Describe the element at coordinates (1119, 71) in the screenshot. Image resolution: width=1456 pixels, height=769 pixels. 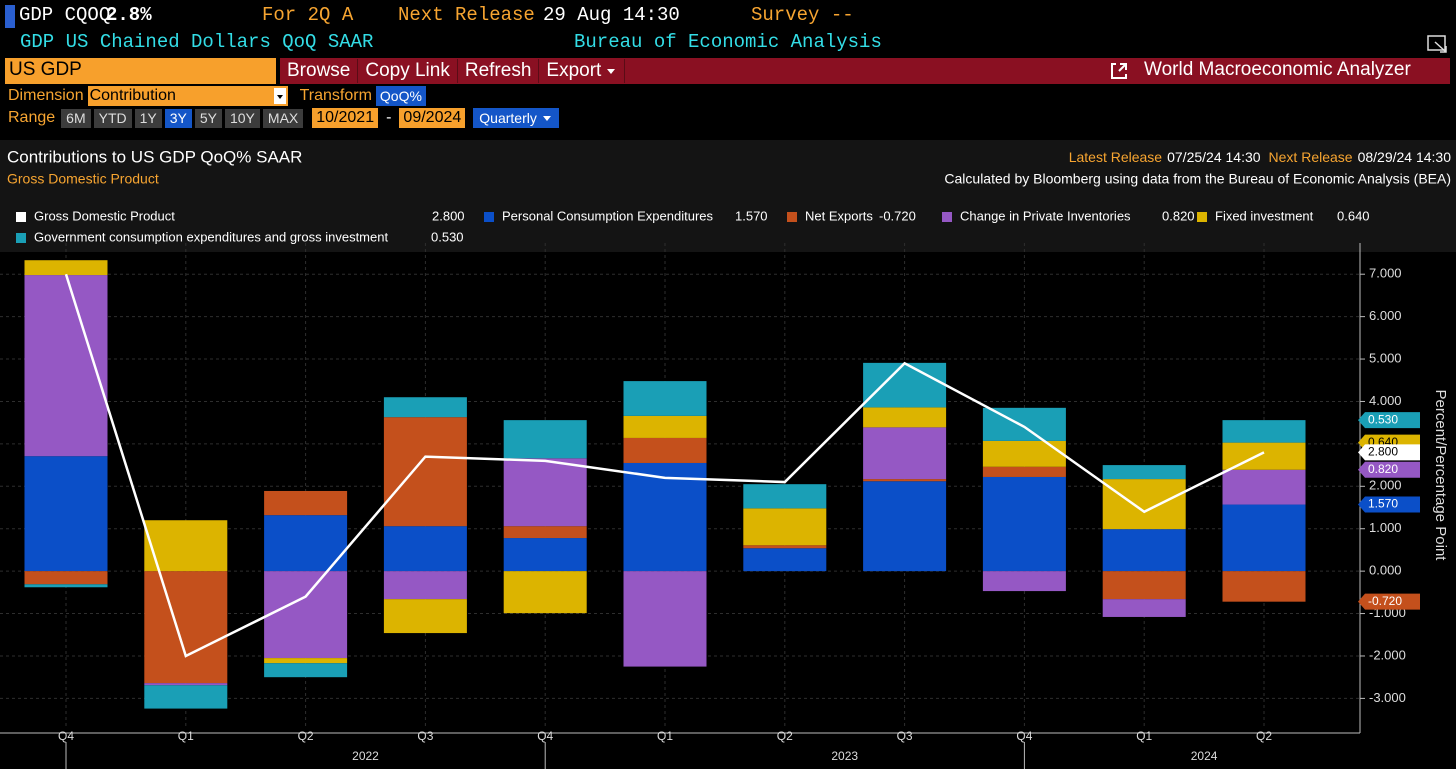
I see `launch-icon` at that location.